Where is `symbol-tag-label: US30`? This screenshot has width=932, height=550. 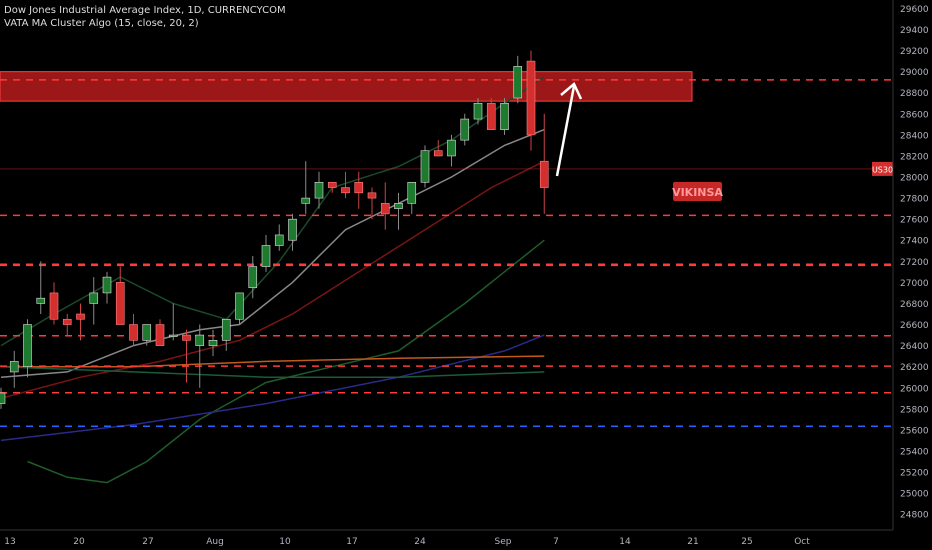
symbol-tag-label: US30 is located at coordinates (882, 169).